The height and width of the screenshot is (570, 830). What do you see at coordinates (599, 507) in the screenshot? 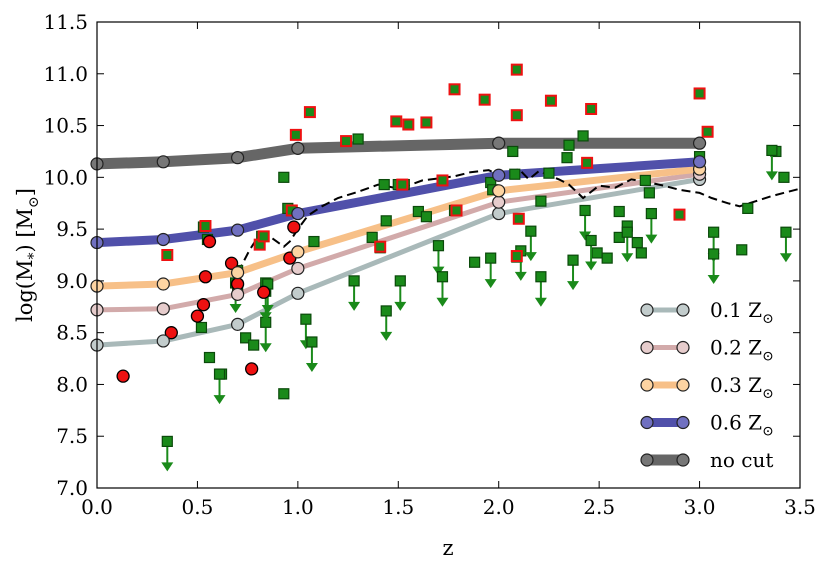
I see `x-tick-label-5: 2.5` at bounding box center [599, 507].